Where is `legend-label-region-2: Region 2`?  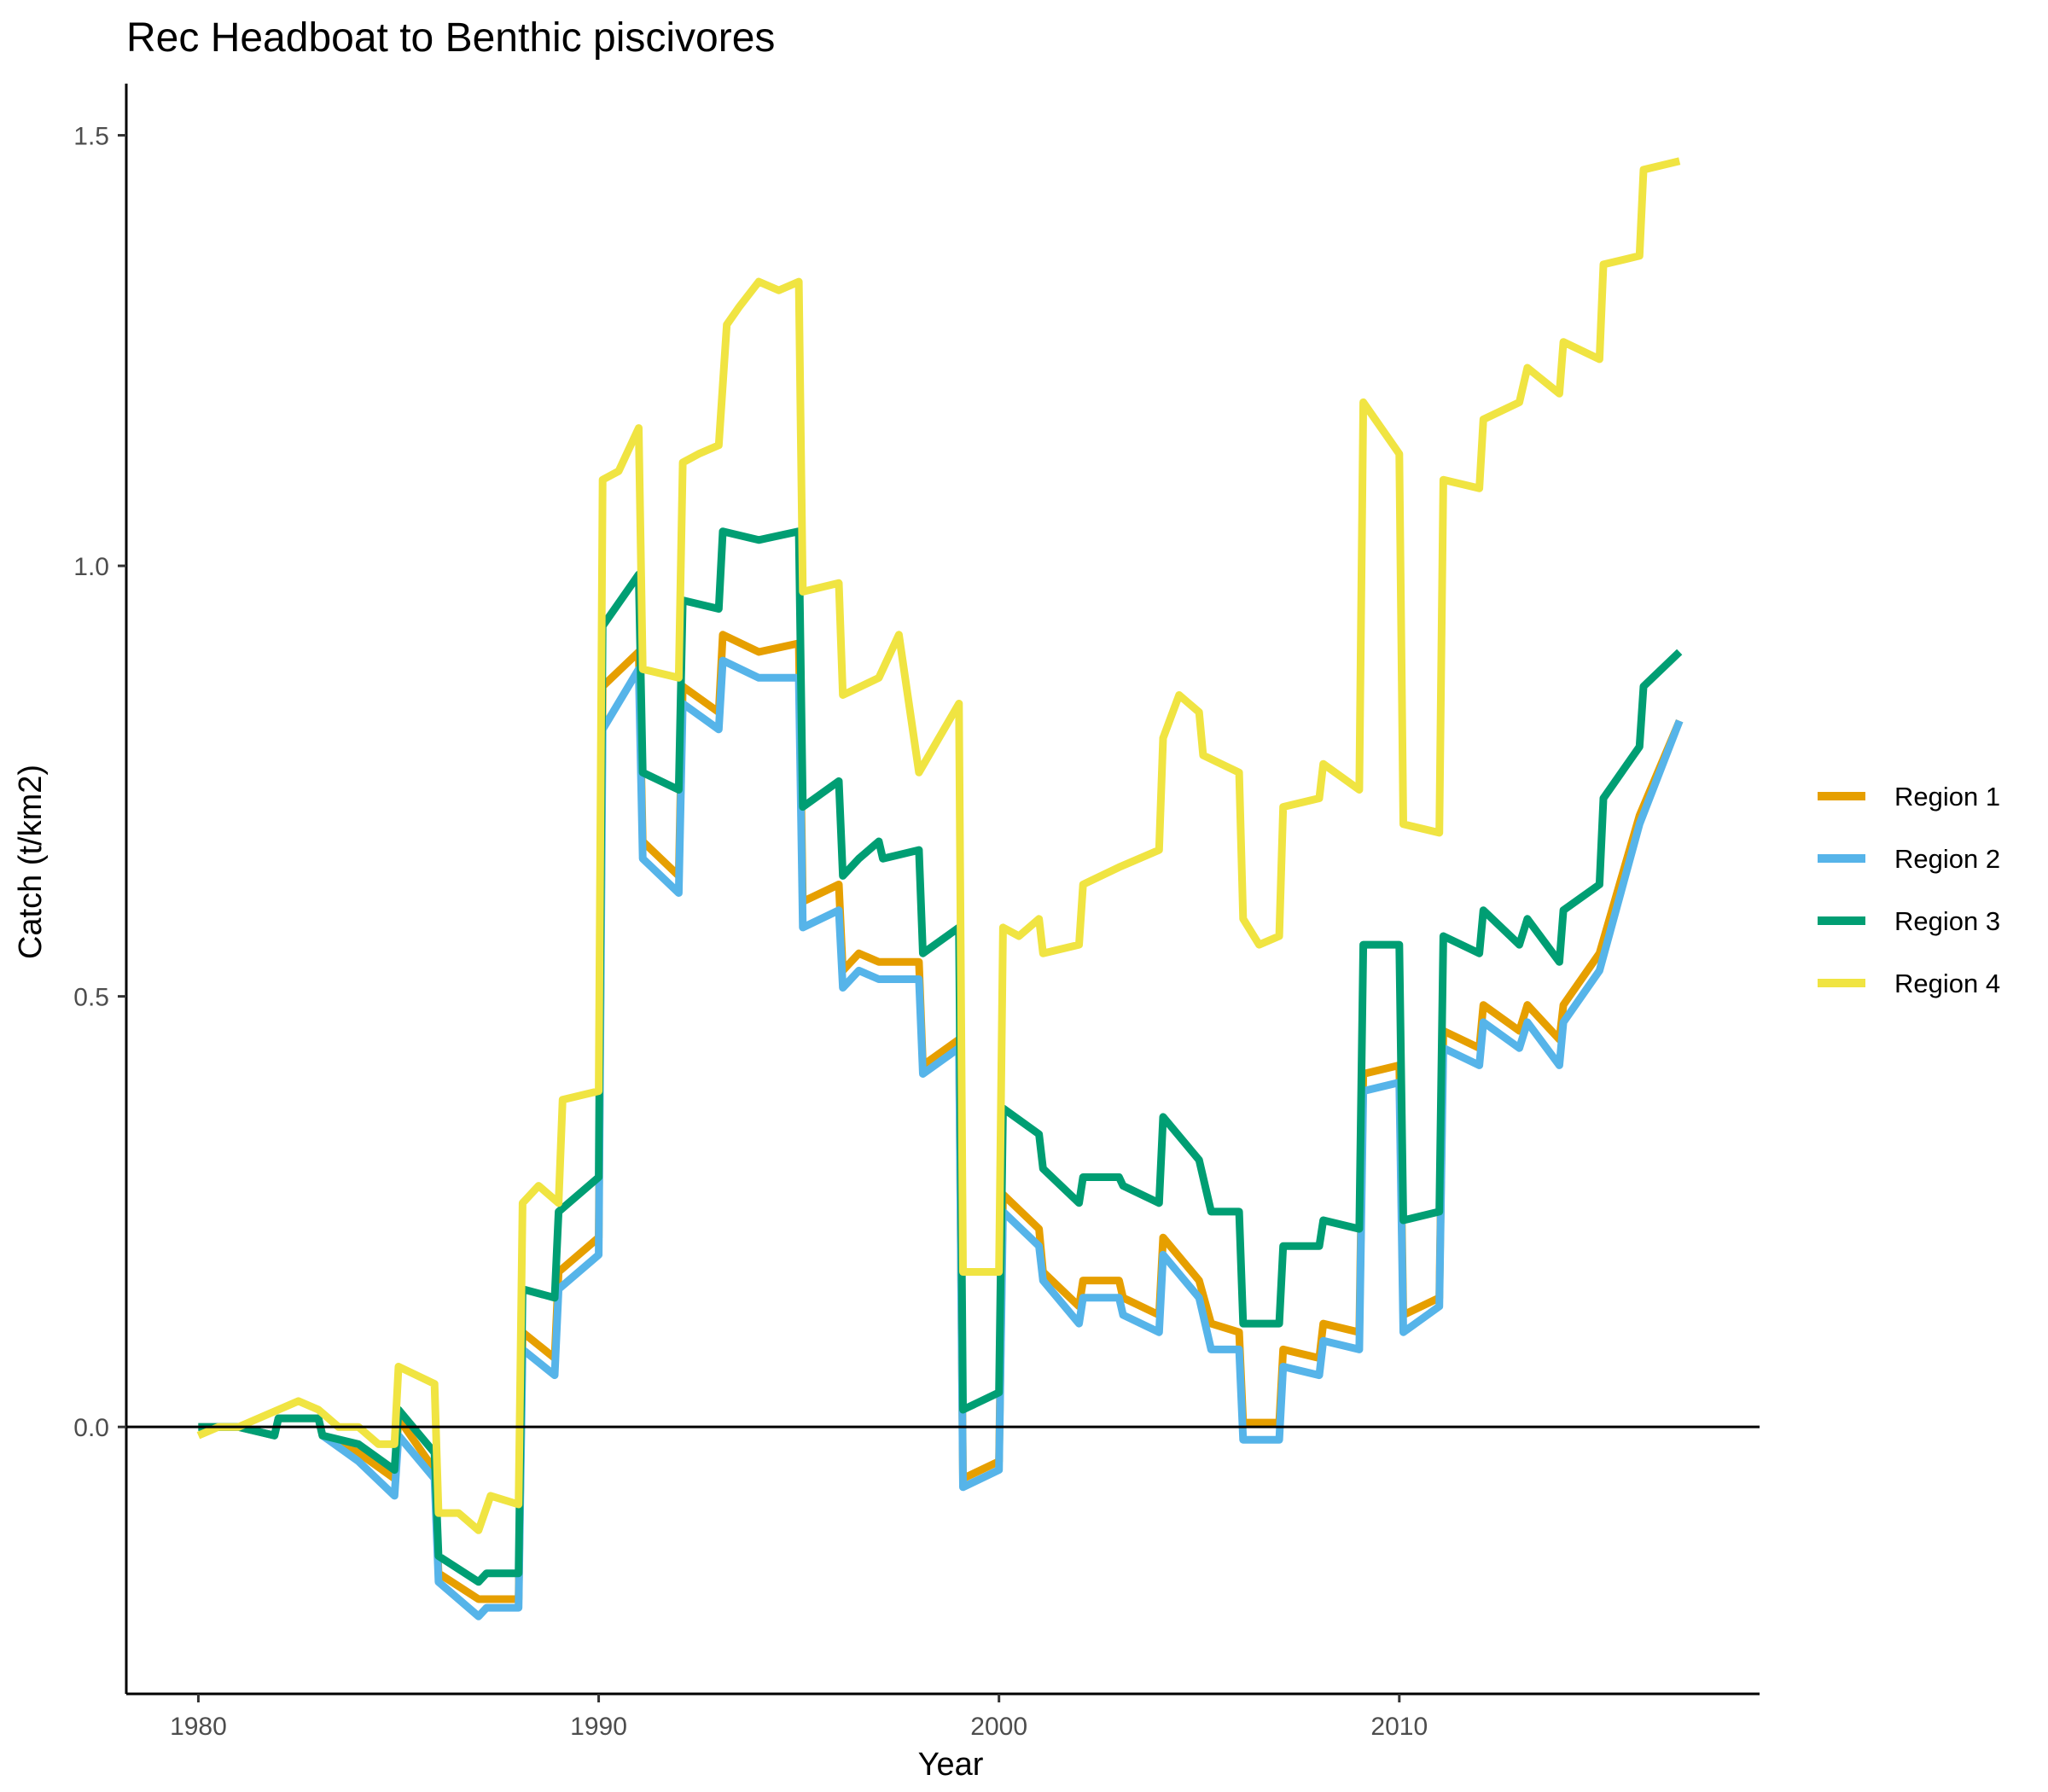 legend-label-region-2: Region 2 is located at coordinates (1947, 859).